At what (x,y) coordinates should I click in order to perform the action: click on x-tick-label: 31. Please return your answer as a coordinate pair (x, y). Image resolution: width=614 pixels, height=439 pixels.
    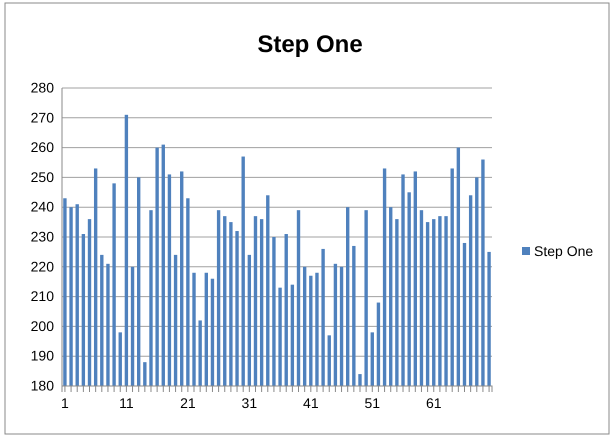
    Looking at the image, I should click on (250, 402).